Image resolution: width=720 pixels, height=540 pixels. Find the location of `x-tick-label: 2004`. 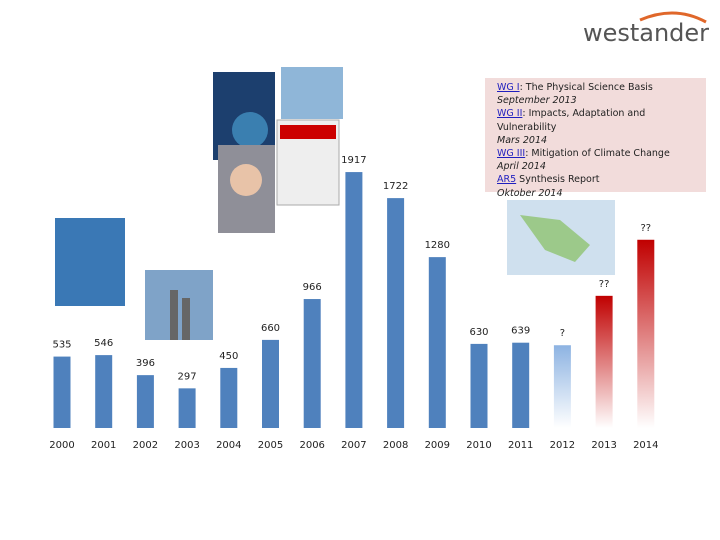

x-tick-label: 2004 is located at coordinates (228, 445).